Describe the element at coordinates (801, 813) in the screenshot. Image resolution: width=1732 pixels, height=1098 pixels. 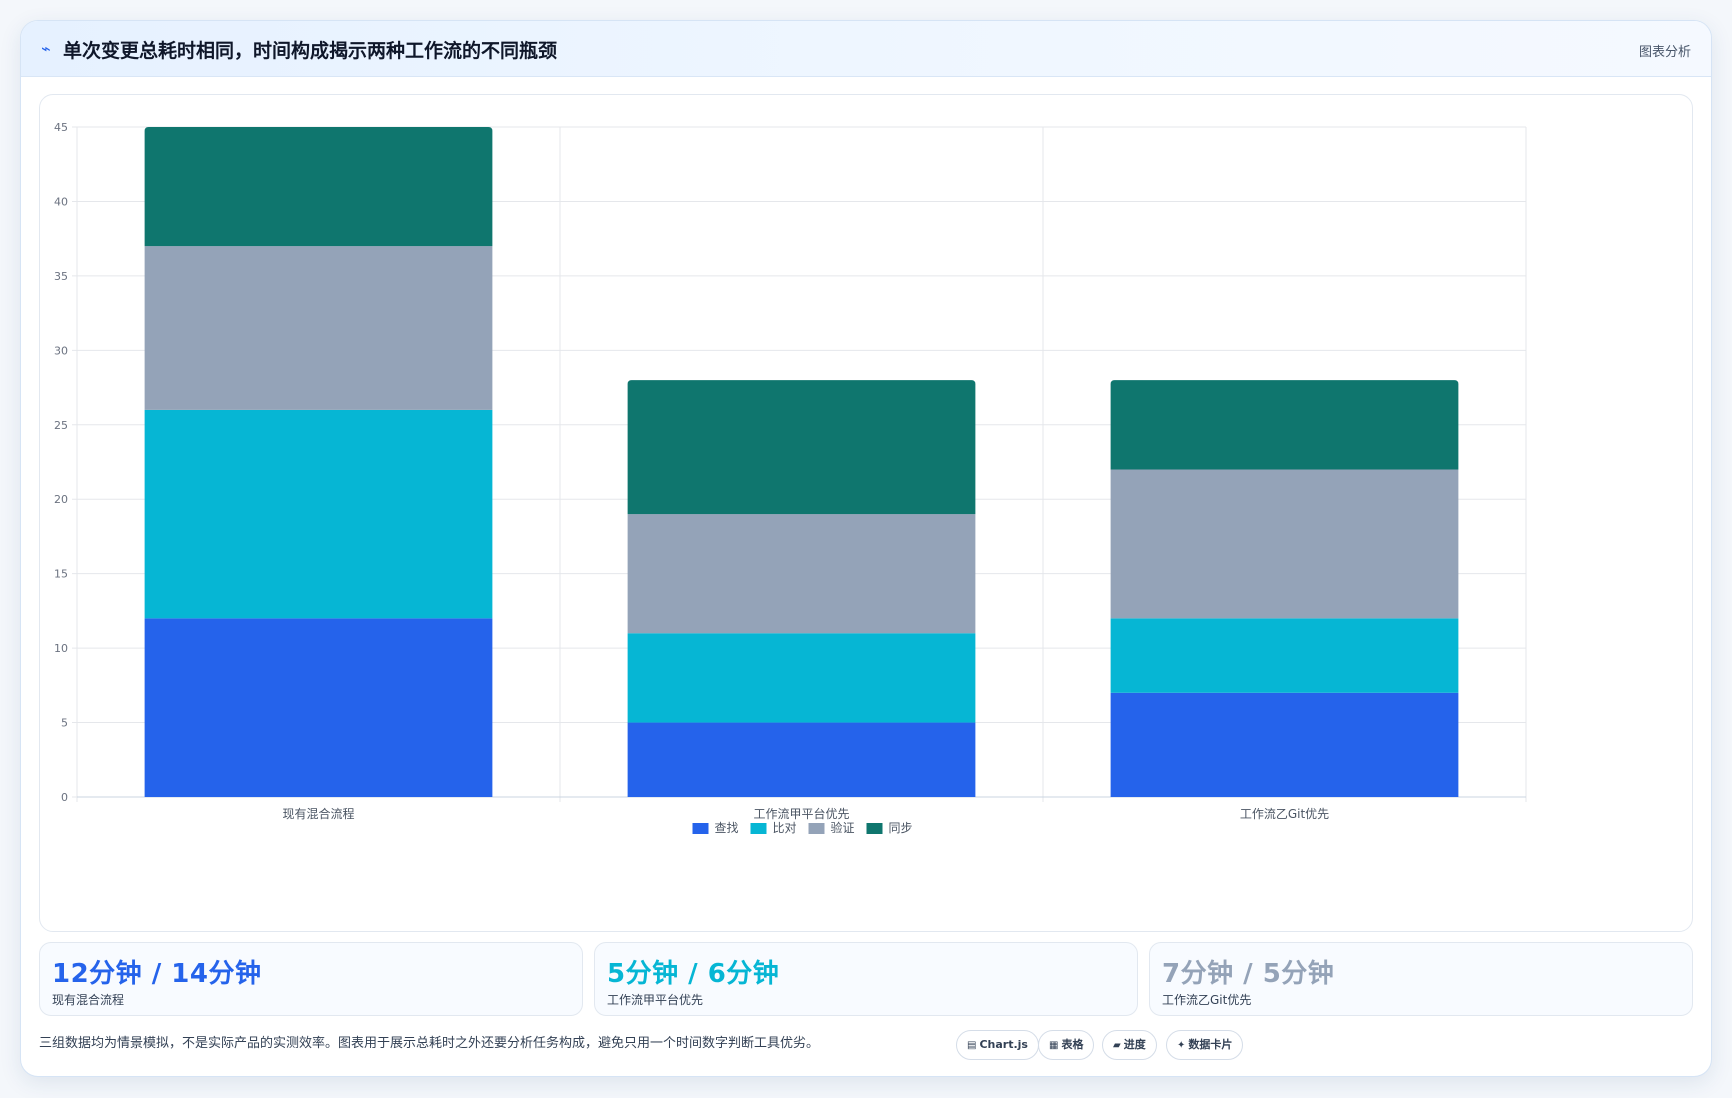
I see `x-tick-label: 工作流甲平台优先` at that location.